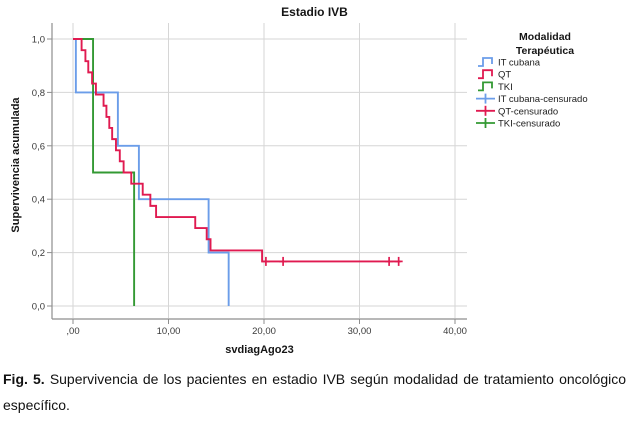  Describe the element at coordinates (38, 253) in the screenshot. I see `y-tick-label: 0,2` at that location.